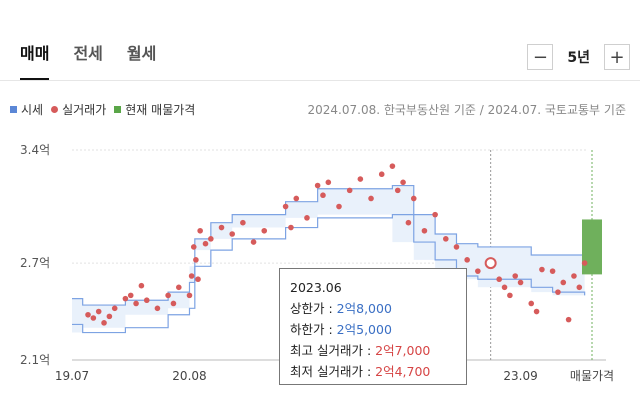 The height and width of the screenshot is (419, 640). What do you see at coordinates (35, 60) in the screenshot?
I see `tab-sale: 매매` at bounding box center [35, 60].